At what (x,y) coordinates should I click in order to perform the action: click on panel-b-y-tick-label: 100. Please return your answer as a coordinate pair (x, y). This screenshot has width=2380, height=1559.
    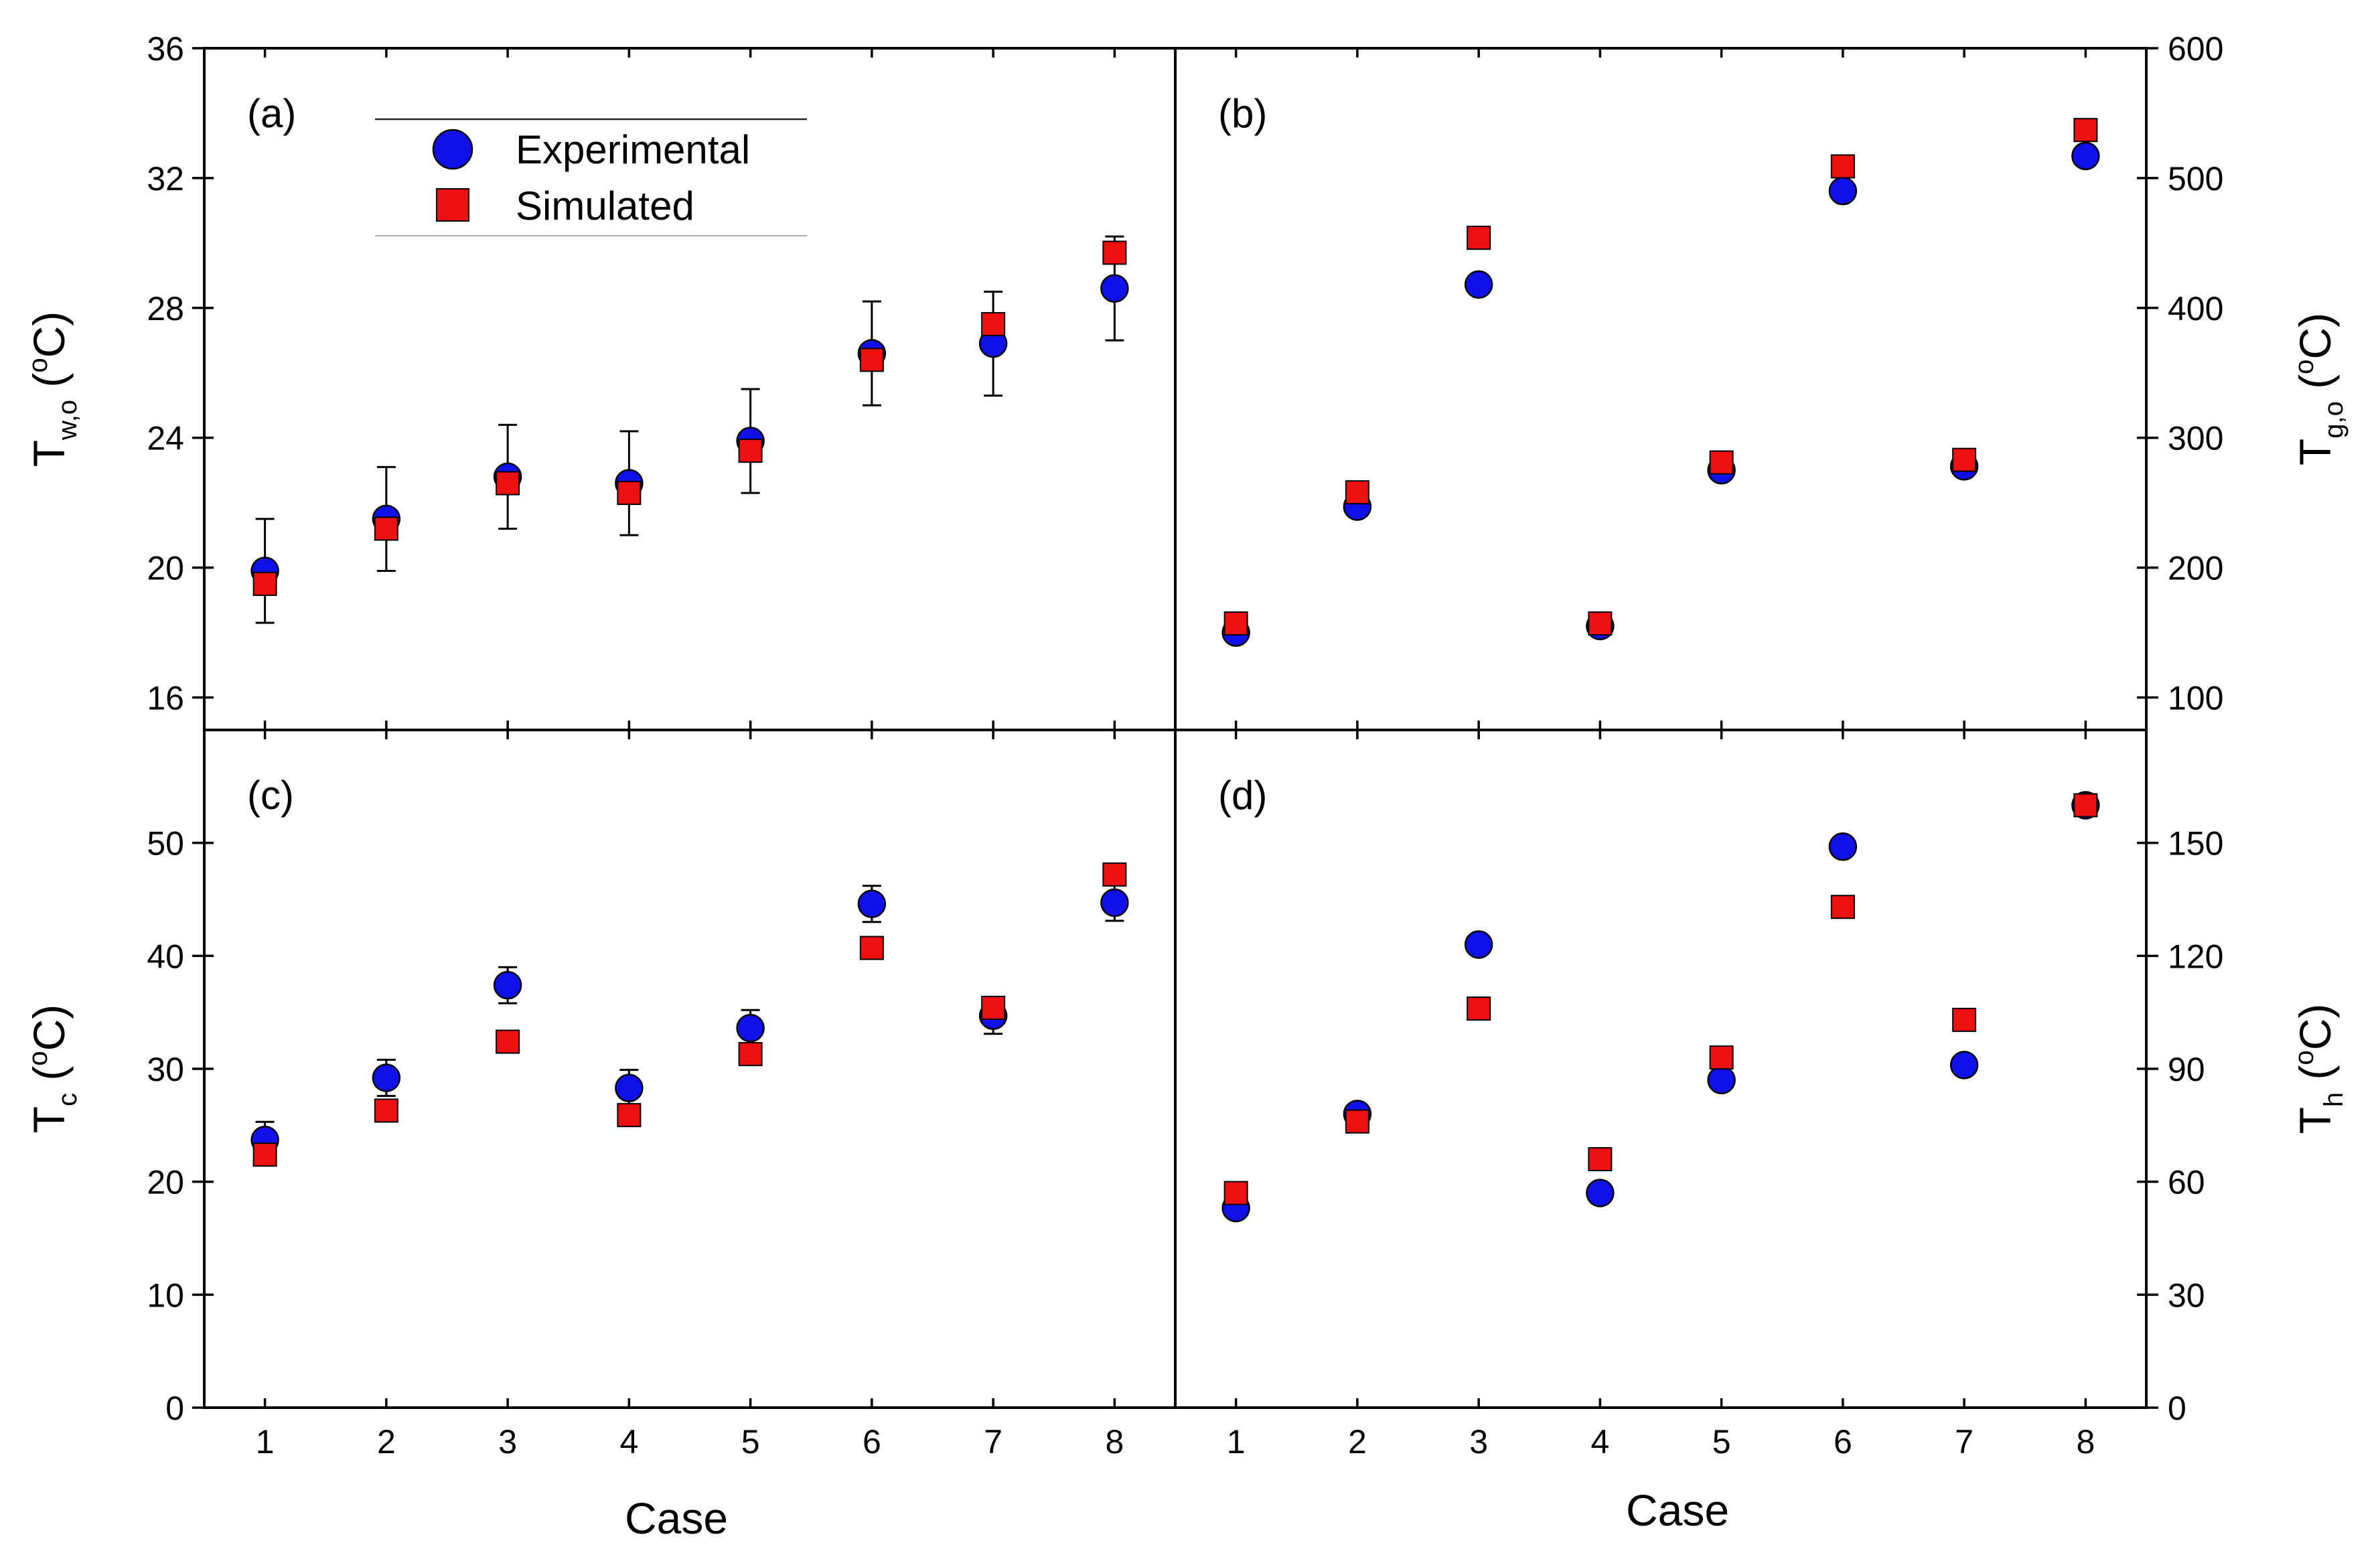
    Looking at the image, I should click on (2195, 698).